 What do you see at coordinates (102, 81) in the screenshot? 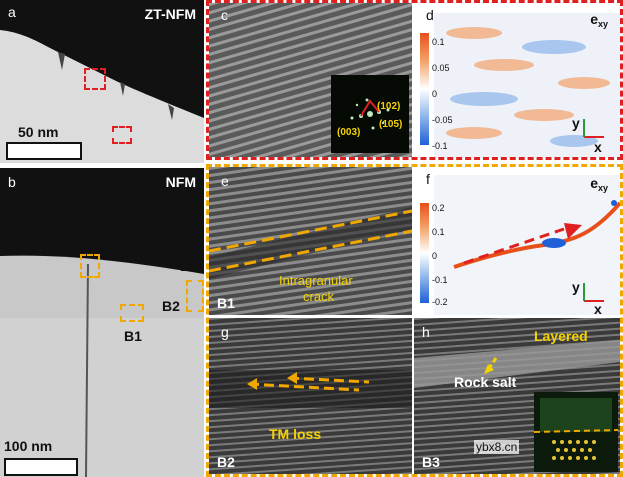
I see `panel-a: a ZT-NFM 50 nm` at bounding box center [102, 81].